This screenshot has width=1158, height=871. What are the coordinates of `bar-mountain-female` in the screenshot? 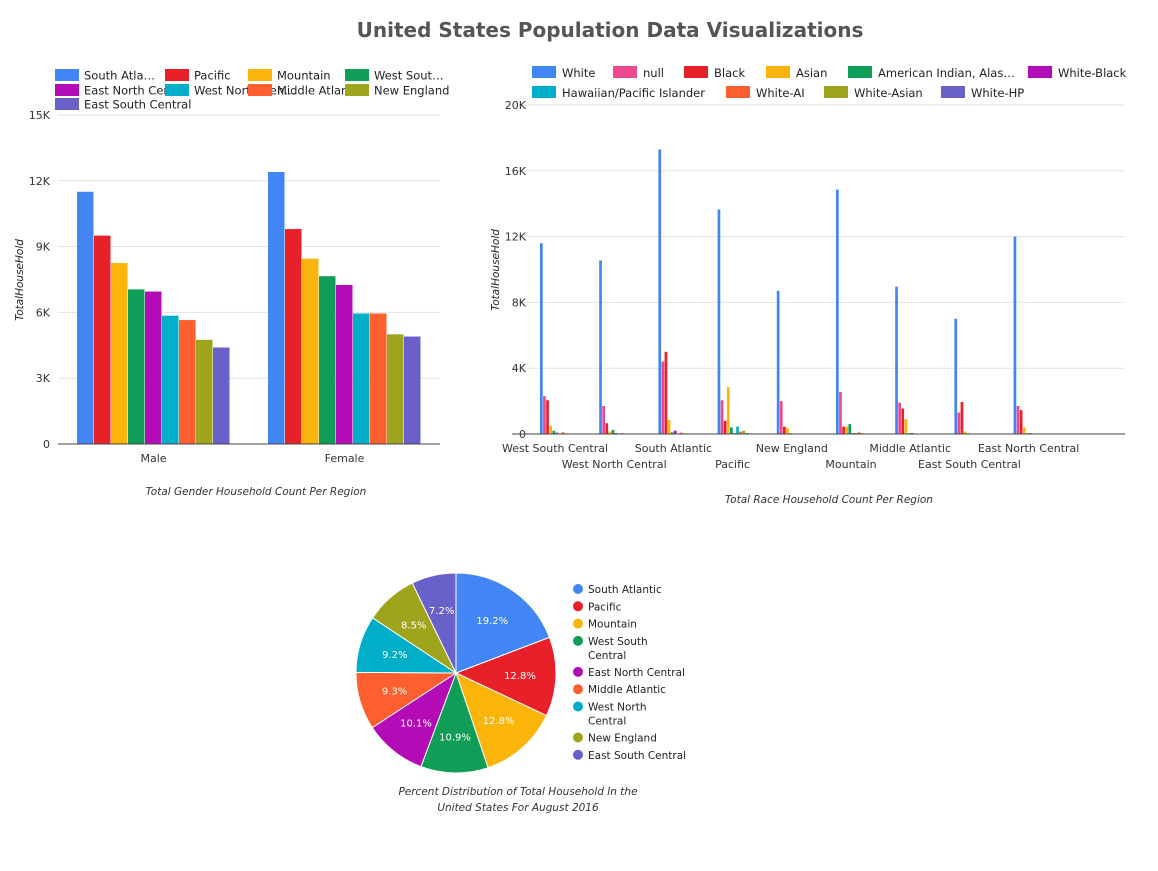 It's located at (310, 351).